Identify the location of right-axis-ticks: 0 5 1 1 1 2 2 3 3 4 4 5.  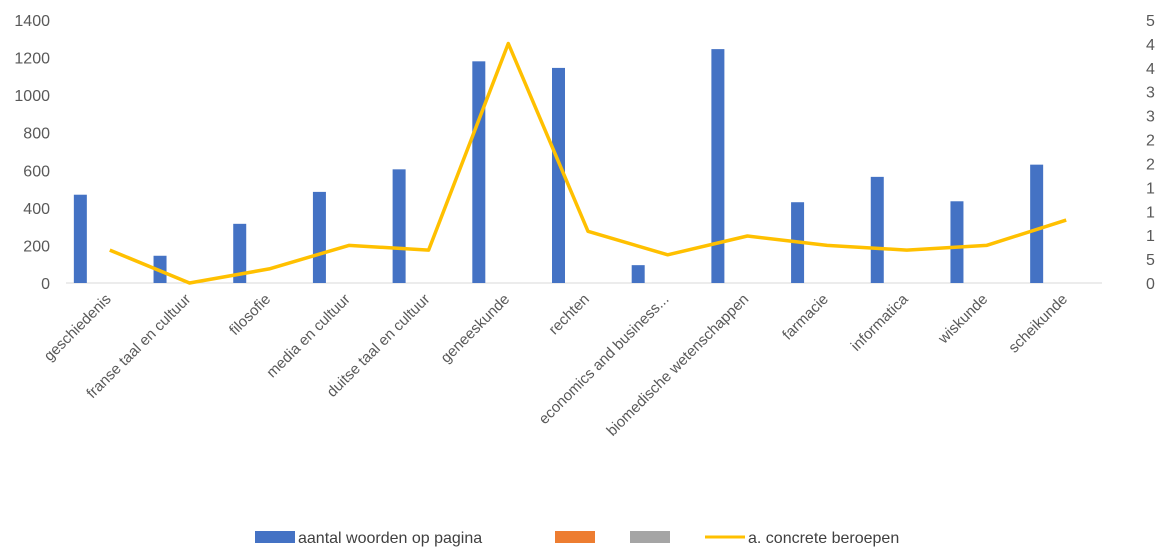
(1150, 153).